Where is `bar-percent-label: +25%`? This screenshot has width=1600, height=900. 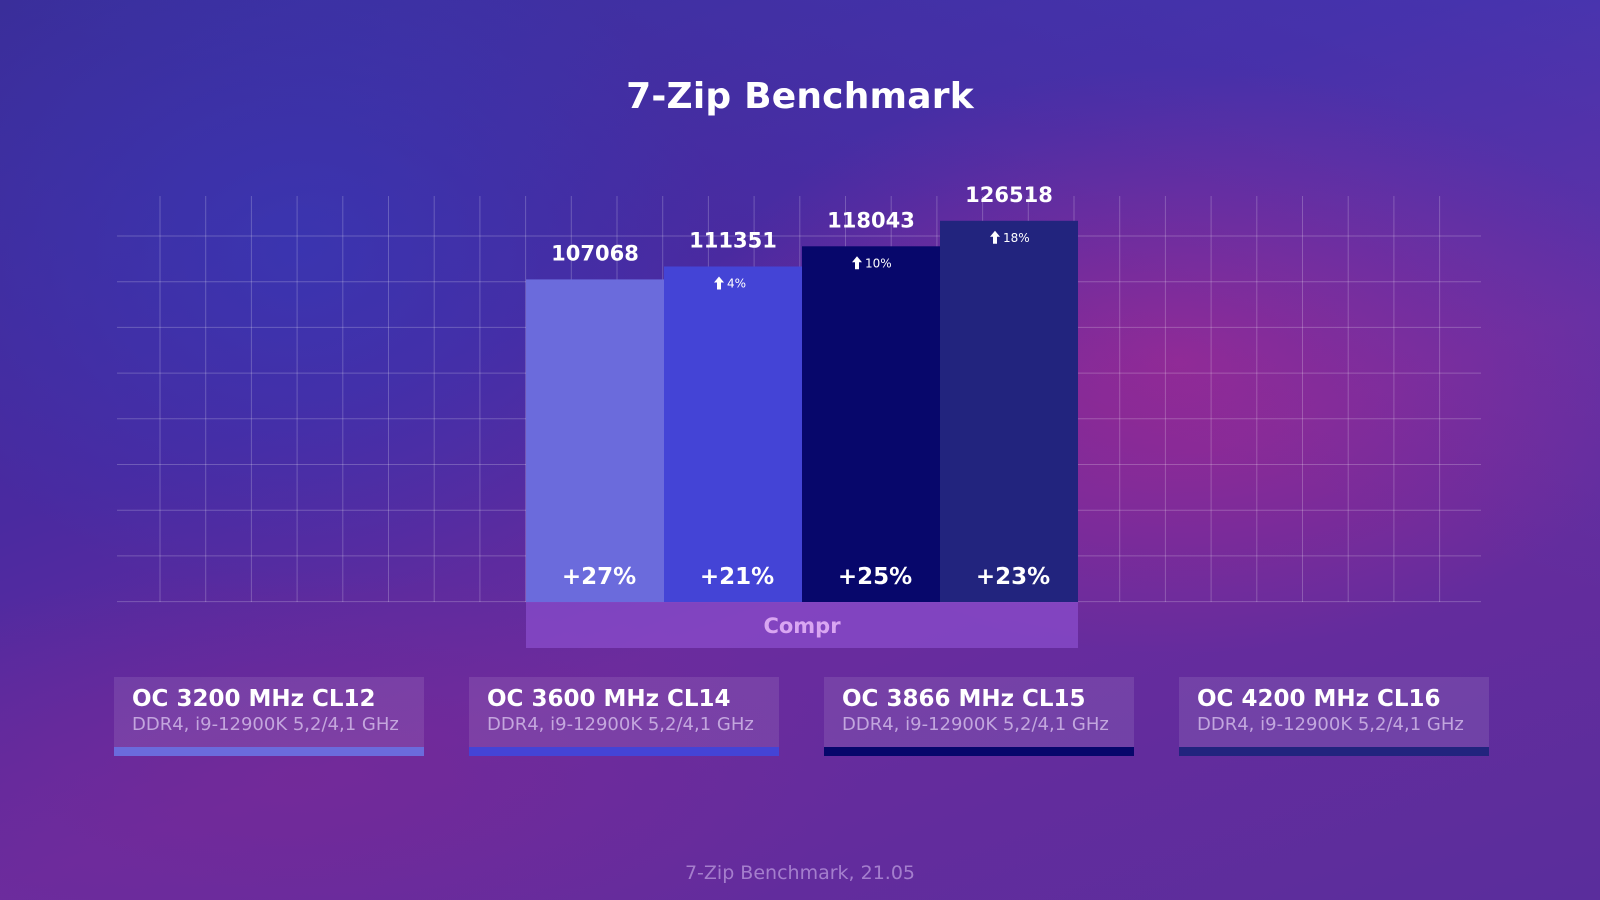 bar-percent-label: +25% is located at coordinates (875, 577).